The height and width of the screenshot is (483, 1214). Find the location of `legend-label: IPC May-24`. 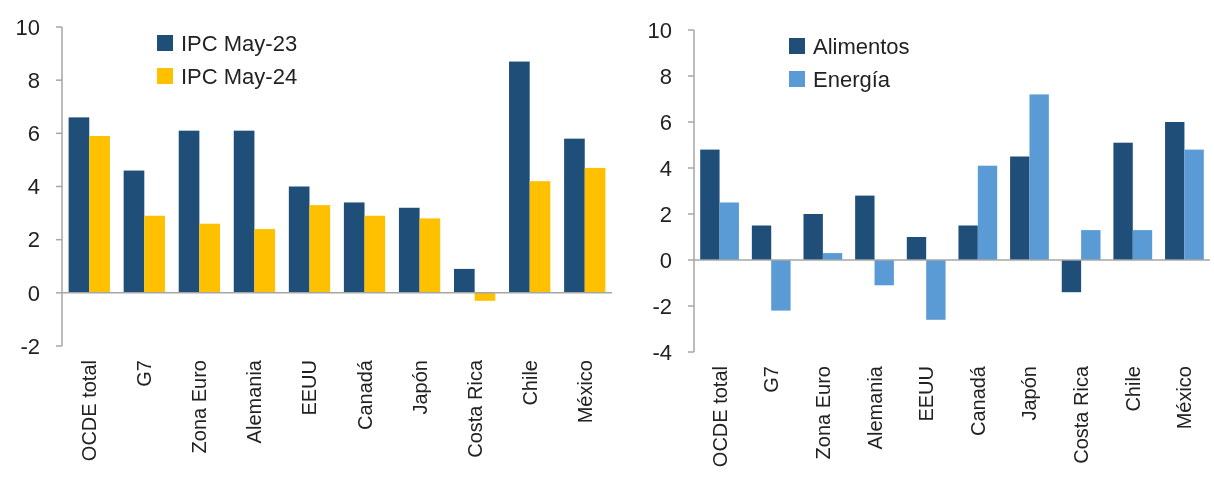

legend-label: IPC May-24 is located at coordinates (239, 76).